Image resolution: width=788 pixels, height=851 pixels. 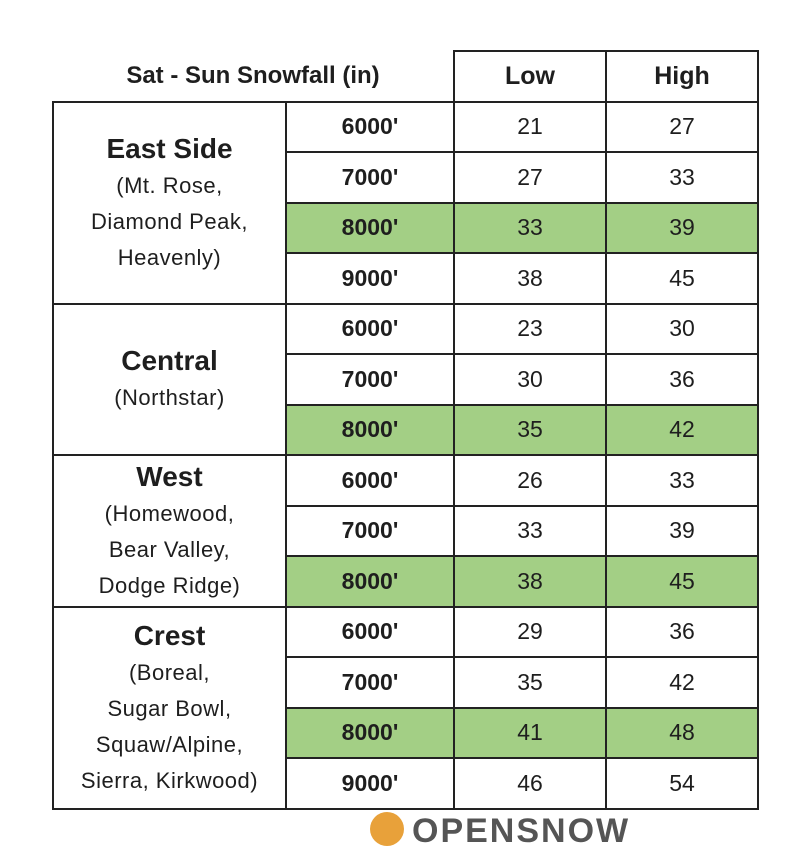 I want to click on low-cell: 27, so click(x=530, y=177).